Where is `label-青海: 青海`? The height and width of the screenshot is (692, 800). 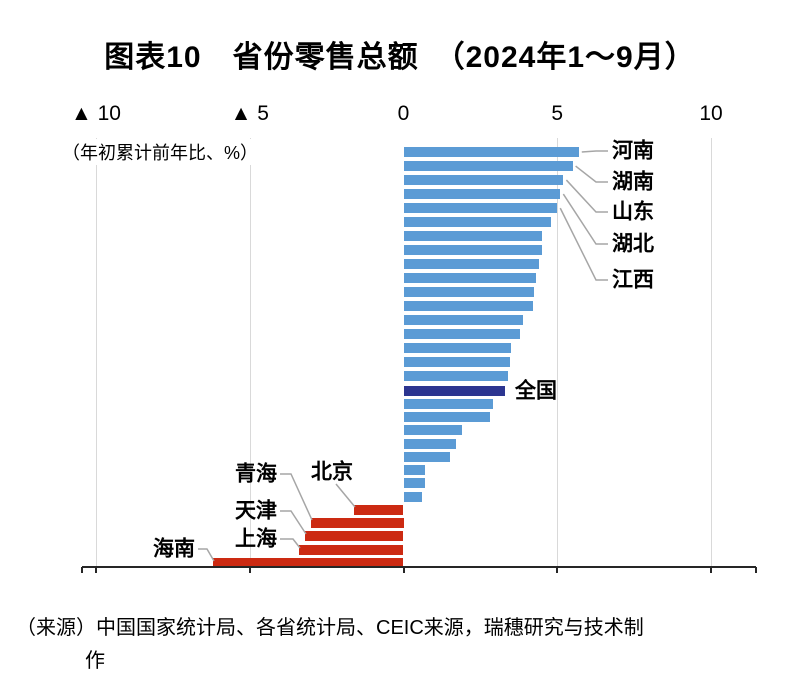
label-青海: 青海 is located at coordinates (256, 474).